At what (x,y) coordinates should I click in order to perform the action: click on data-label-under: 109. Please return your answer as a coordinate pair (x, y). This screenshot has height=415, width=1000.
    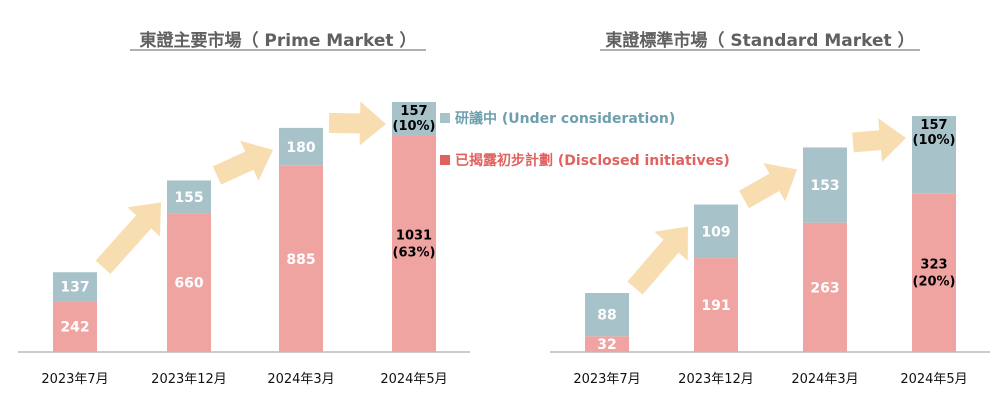
    Looking at the image, I should click on (715, 232).